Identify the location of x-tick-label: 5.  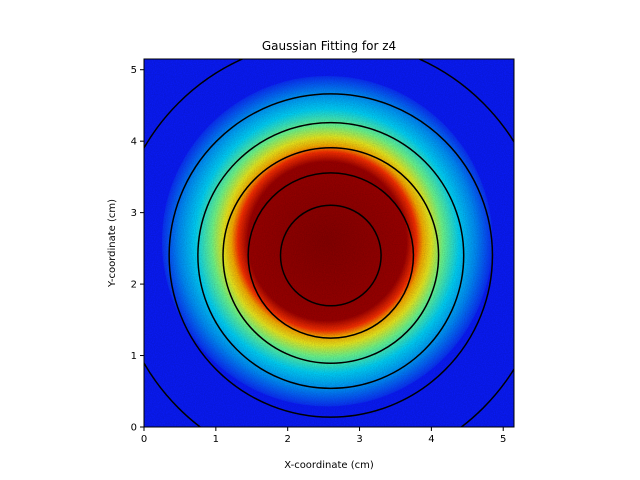
(503, 439).